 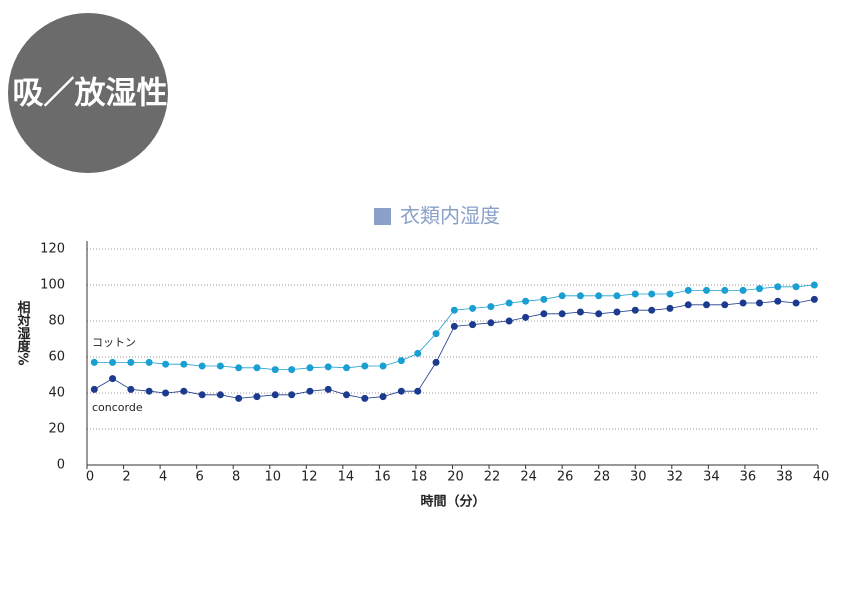 What do you see at coordinates (382, 477) in the screenshot?
I see `x-tick-label: 16` at bounding box center [382, 477].